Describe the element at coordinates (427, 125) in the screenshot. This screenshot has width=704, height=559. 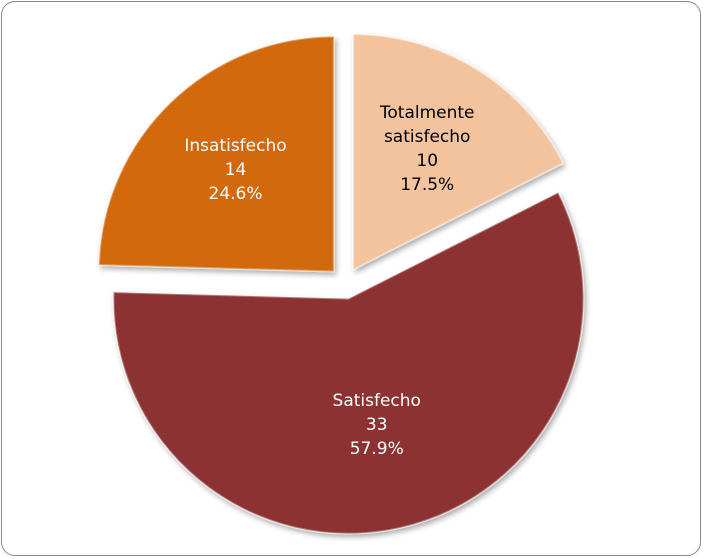
I see `slice-name: Totalmente satisfecho` at that location.